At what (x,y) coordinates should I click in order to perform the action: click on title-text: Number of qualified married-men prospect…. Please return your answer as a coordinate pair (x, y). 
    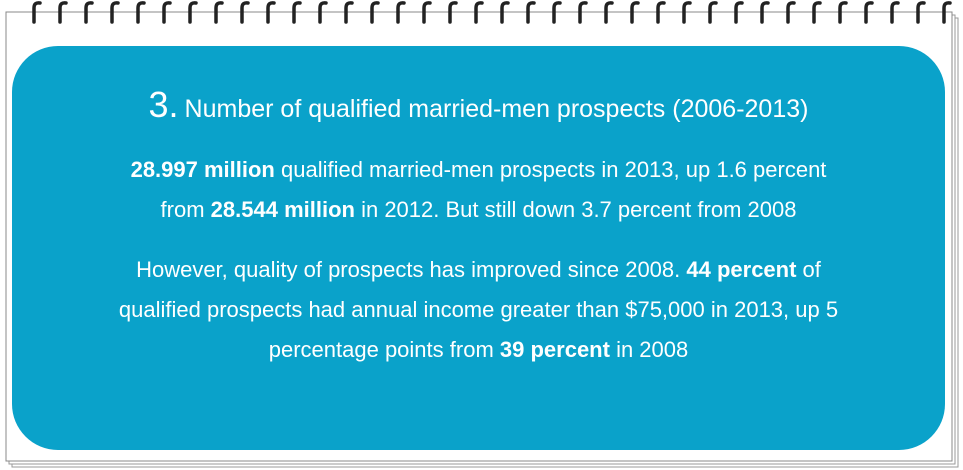
    Looking at the image, I should click on (496, 109).